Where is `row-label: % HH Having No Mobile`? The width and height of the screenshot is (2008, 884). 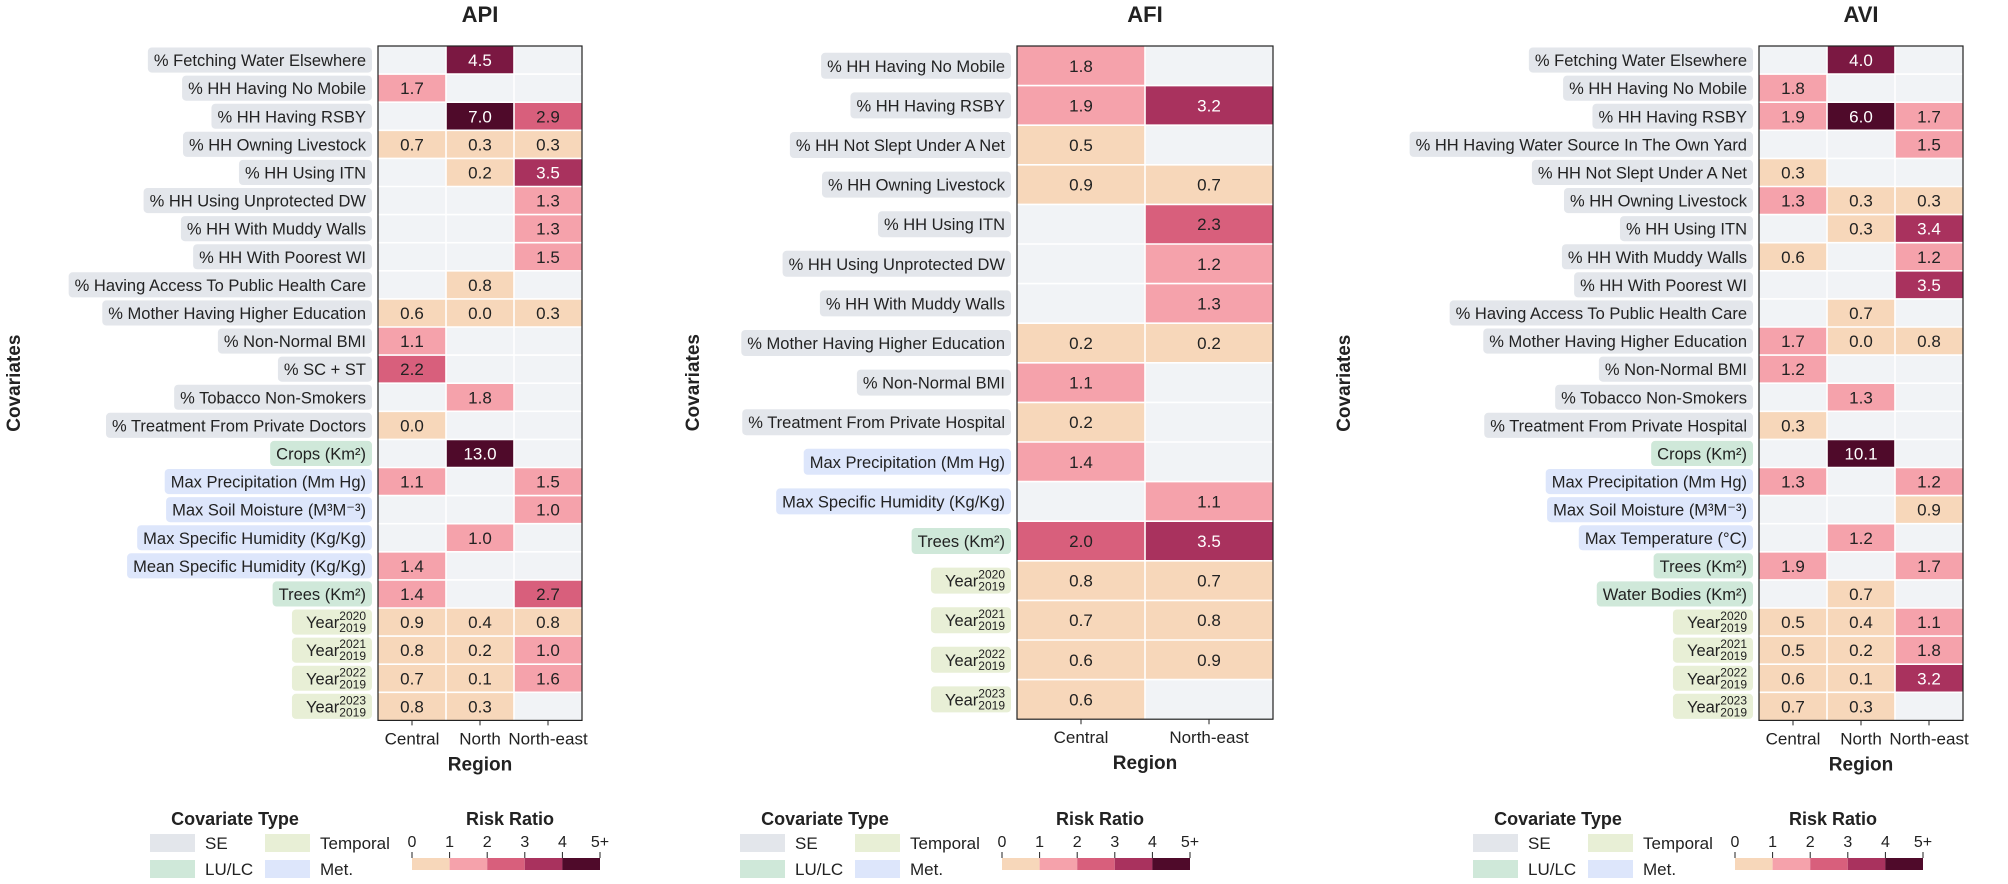
row-label: % HH Having No Mobile is located at coordinates (916, 67).